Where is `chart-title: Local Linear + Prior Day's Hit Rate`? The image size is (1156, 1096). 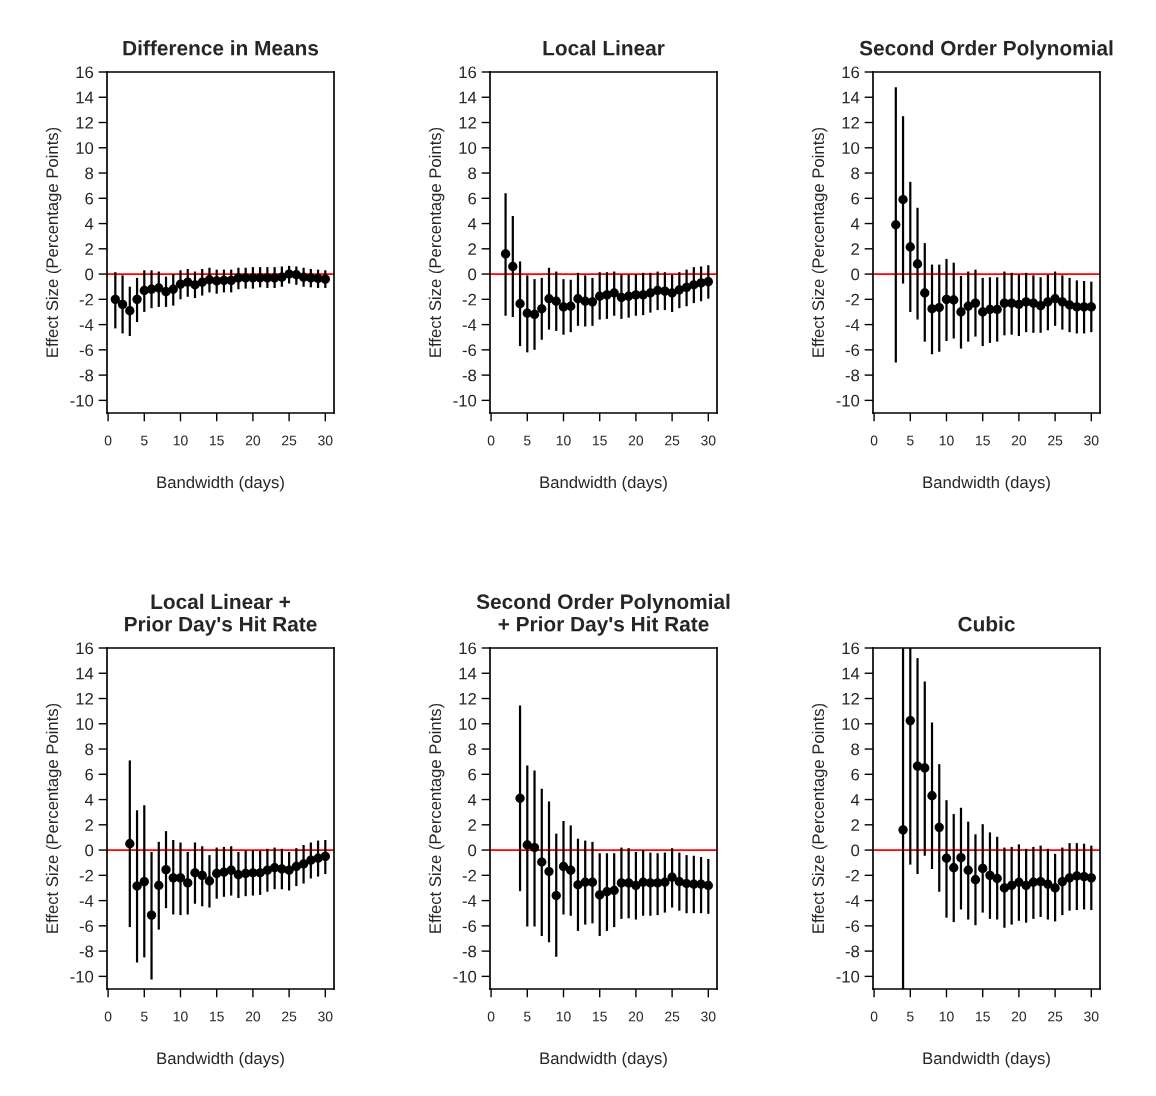
chart-title: Local Linear + Prior Day's Hit Rate is located at coordinates (221, 614).